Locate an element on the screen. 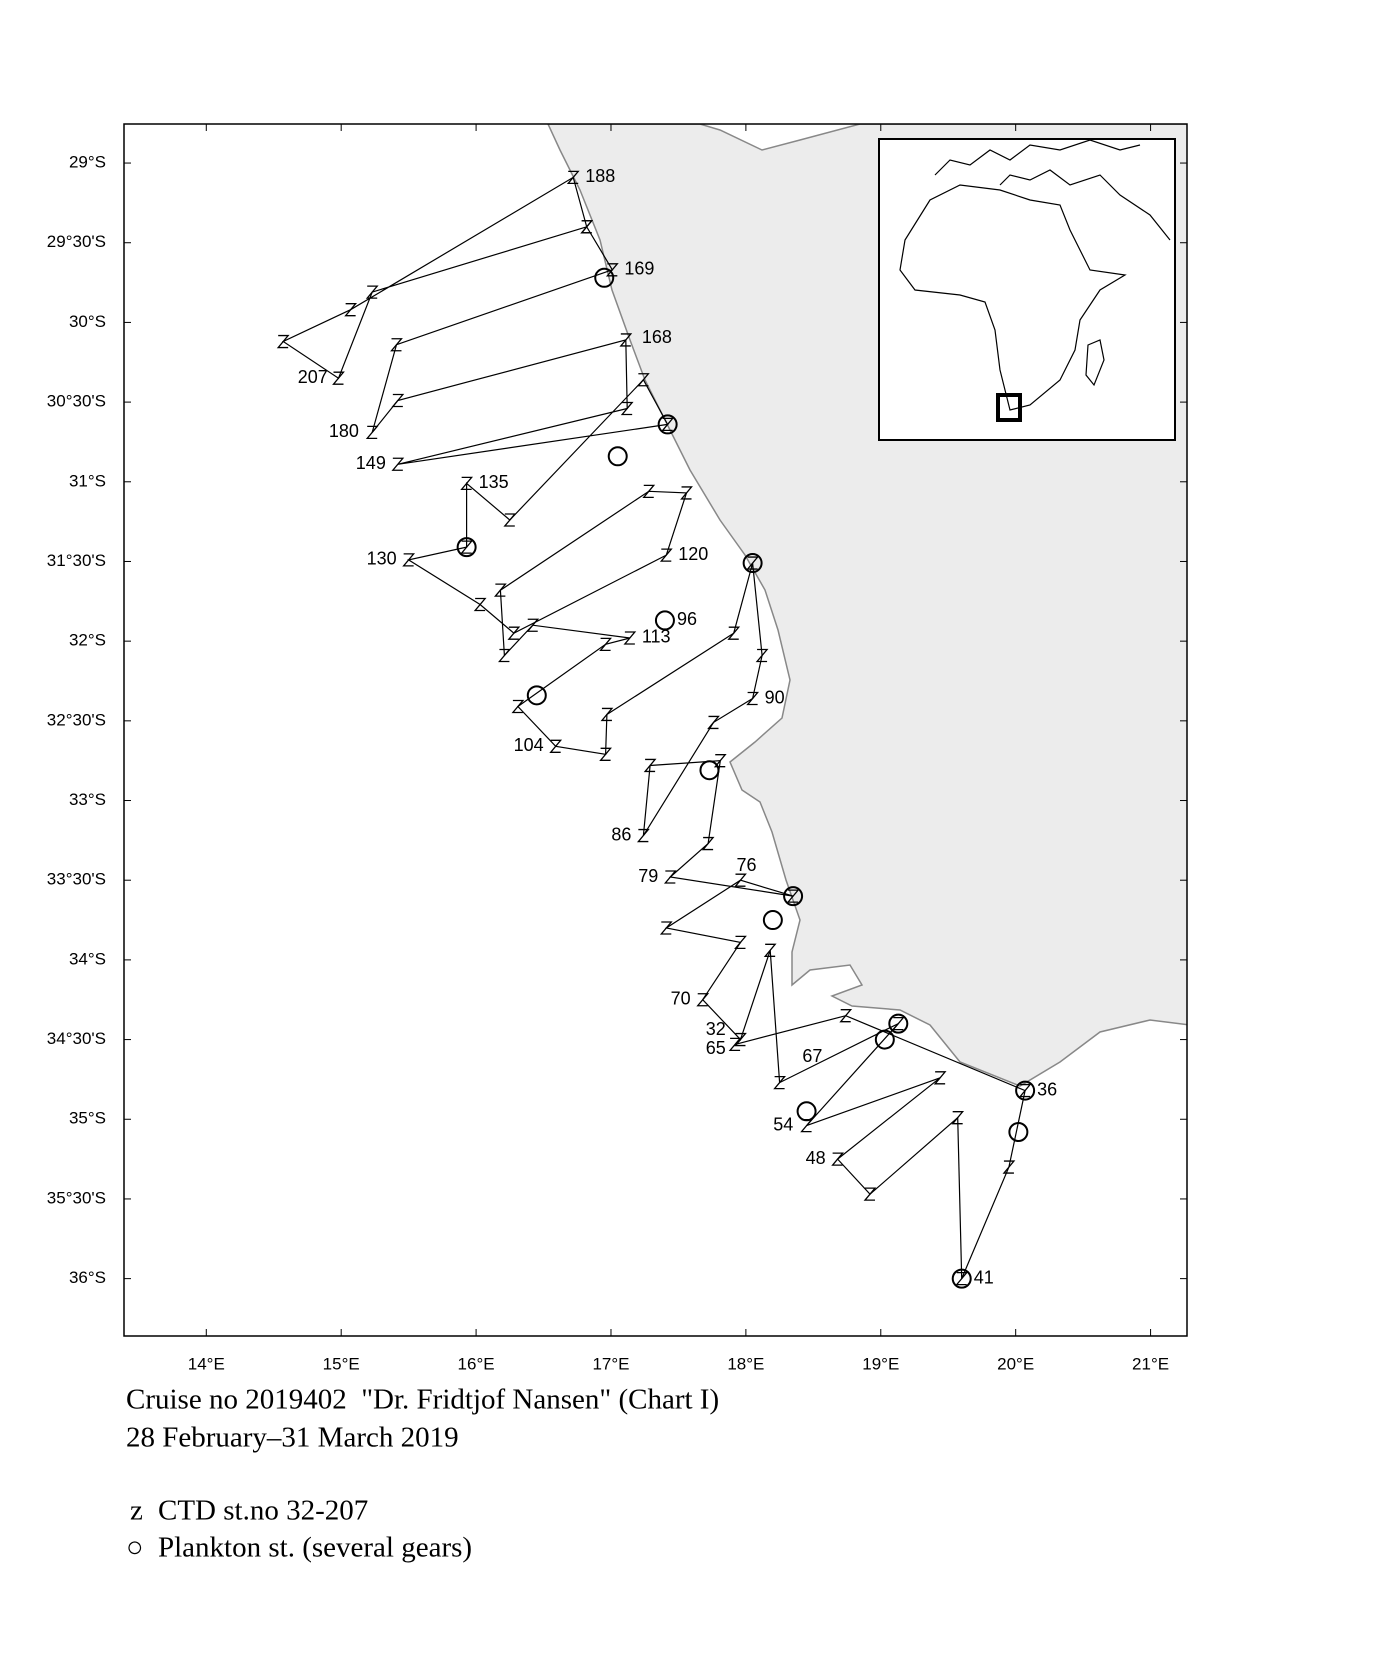 This screenshot has width=1385, height=1658. station-label: 67 is located at coordinates (812, 1056).